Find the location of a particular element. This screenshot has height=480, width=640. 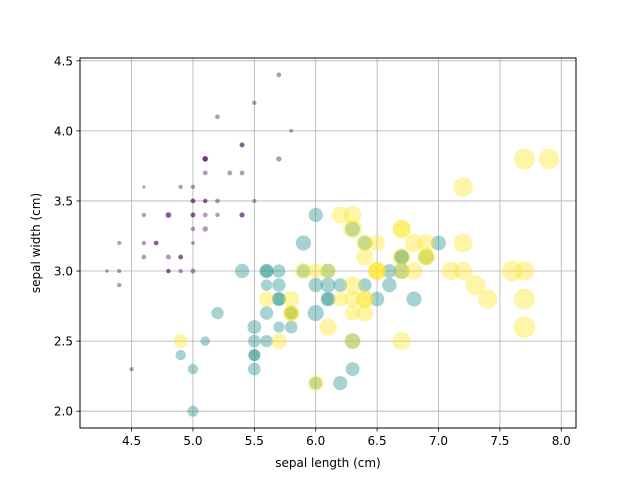

y-tick-label: 3.0 is located at coordinates (63, 272).